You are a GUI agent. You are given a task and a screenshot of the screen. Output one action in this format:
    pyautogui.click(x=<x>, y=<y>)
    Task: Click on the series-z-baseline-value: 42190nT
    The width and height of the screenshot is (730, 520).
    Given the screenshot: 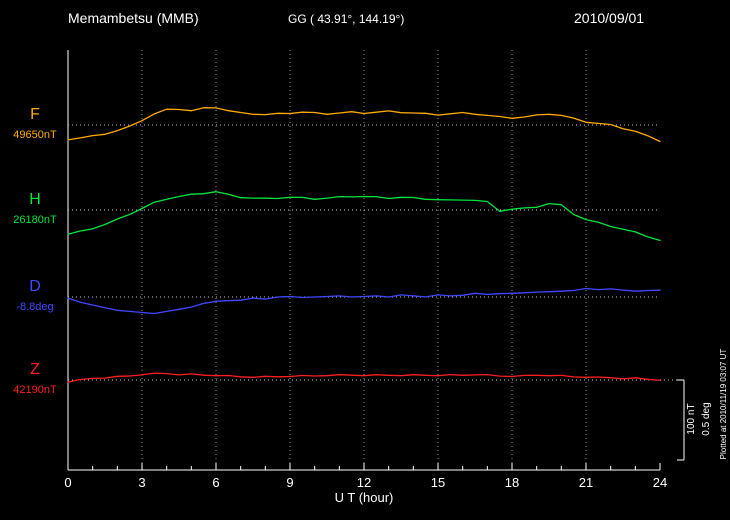 What is the action you would take?
    pyautogui.click(x=35, y=390)
    